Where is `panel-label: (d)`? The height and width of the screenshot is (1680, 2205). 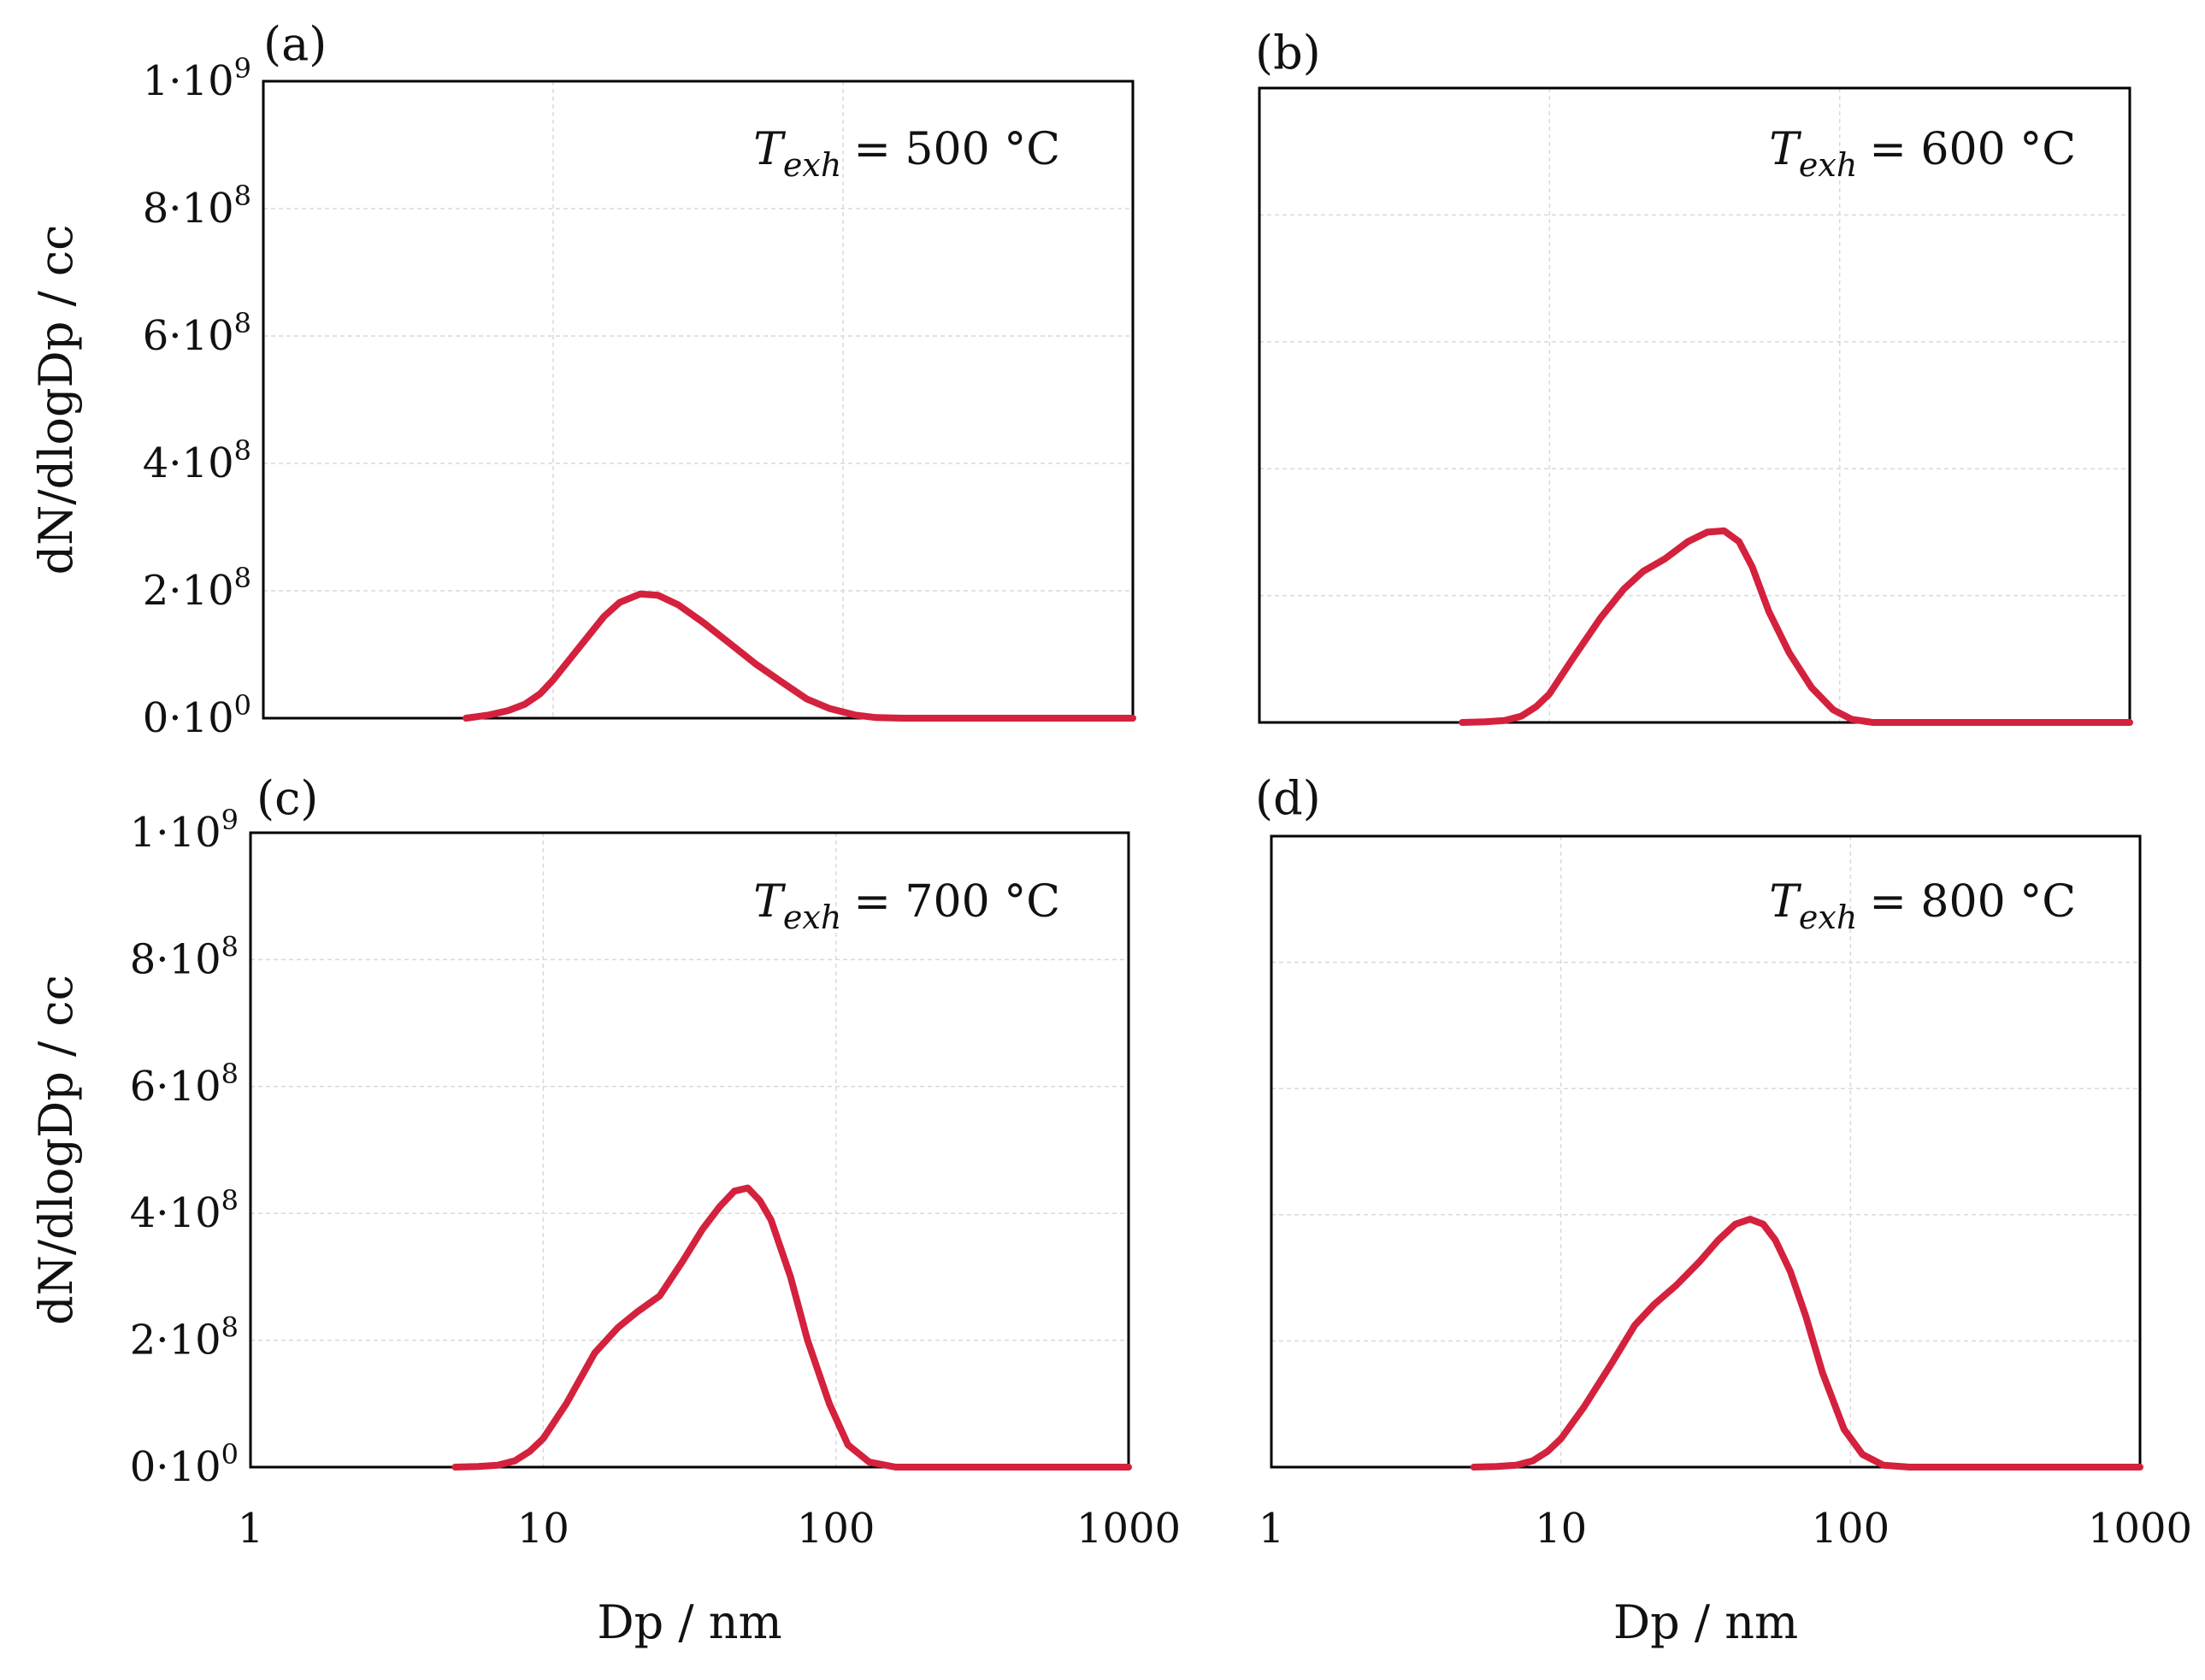
panel-label: (d) is located at coordinates (1288, 798).